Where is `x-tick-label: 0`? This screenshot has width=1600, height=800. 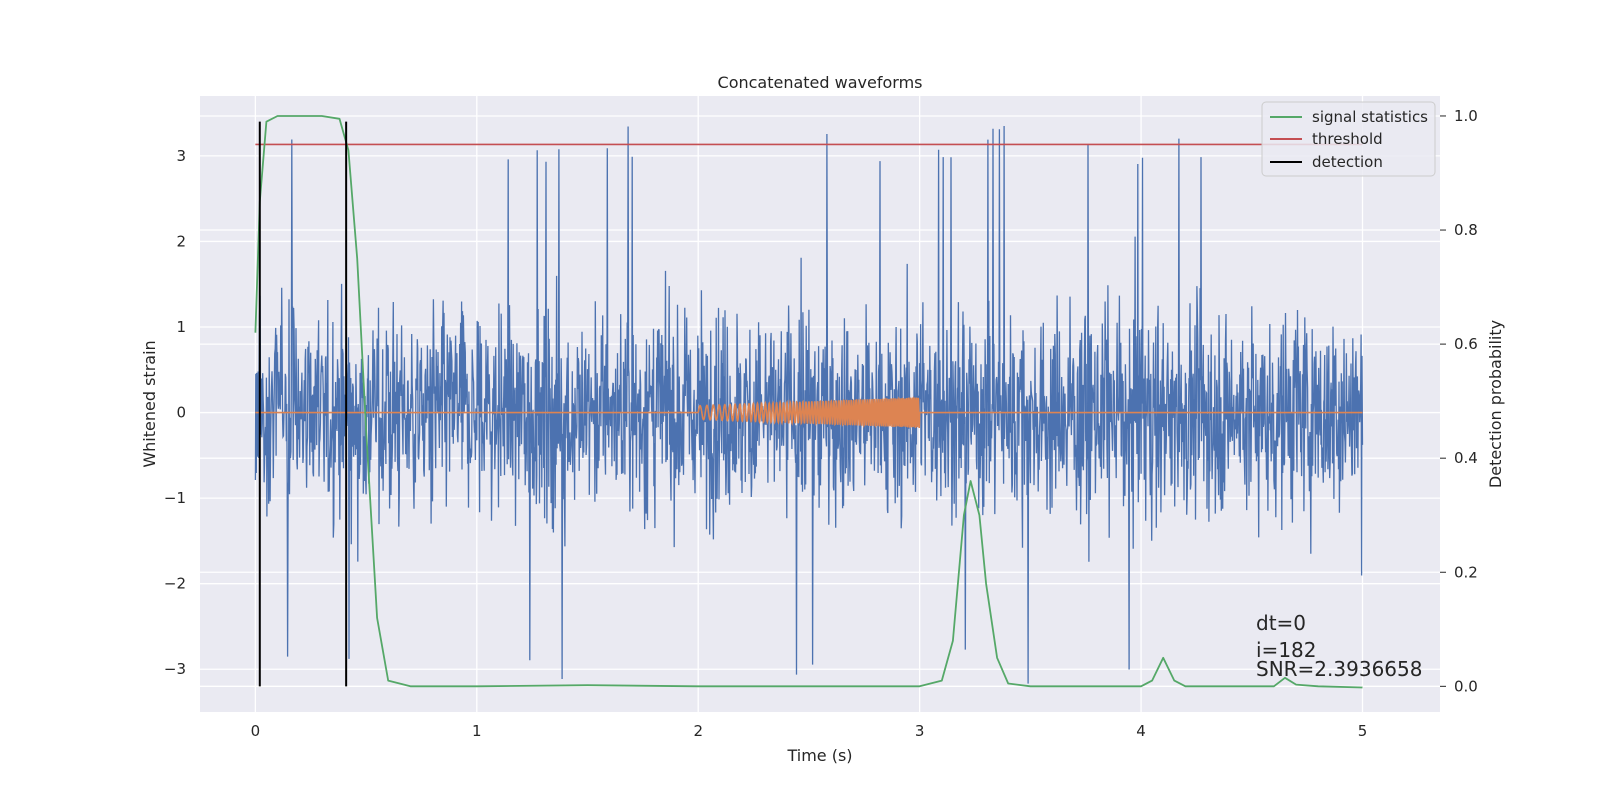 x-tick-label: 0 is located at coordinates (256, 731).